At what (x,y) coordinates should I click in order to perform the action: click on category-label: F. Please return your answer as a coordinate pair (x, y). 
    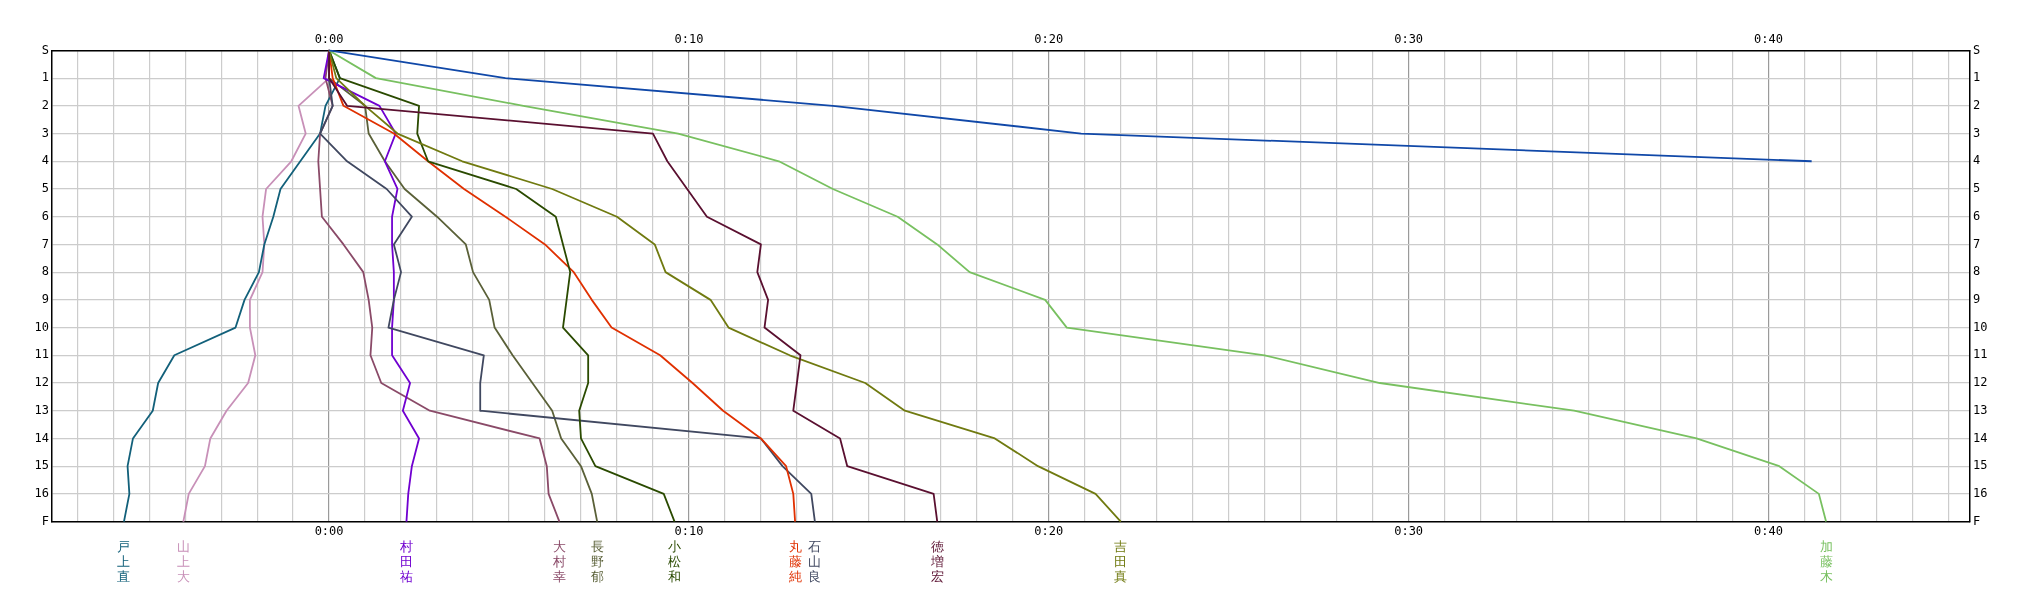
    Looking at the image, I should click on (1977, 520).